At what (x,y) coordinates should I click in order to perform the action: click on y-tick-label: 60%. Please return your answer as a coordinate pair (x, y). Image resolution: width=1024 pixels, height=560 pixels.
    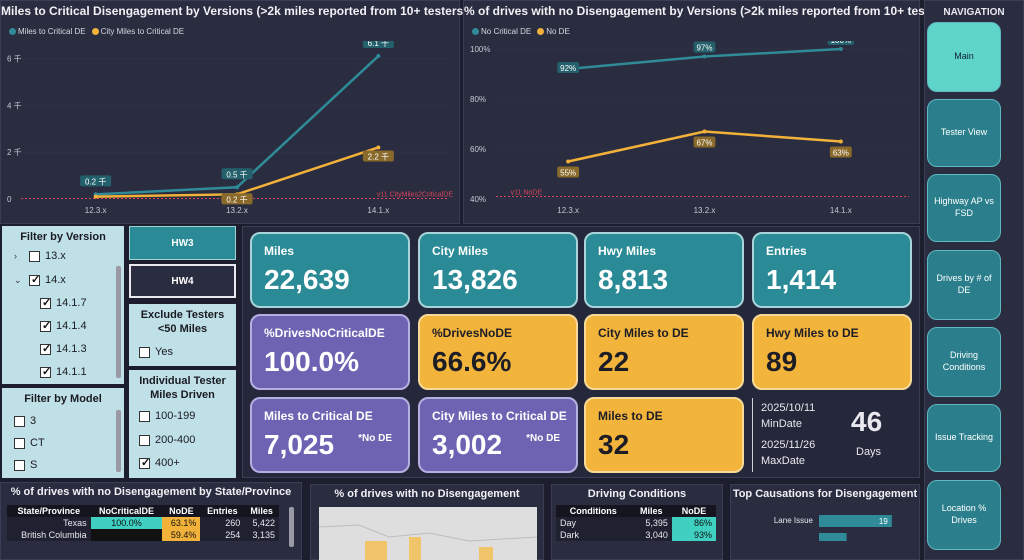
    Looking at the image, I should click on (478, 149).